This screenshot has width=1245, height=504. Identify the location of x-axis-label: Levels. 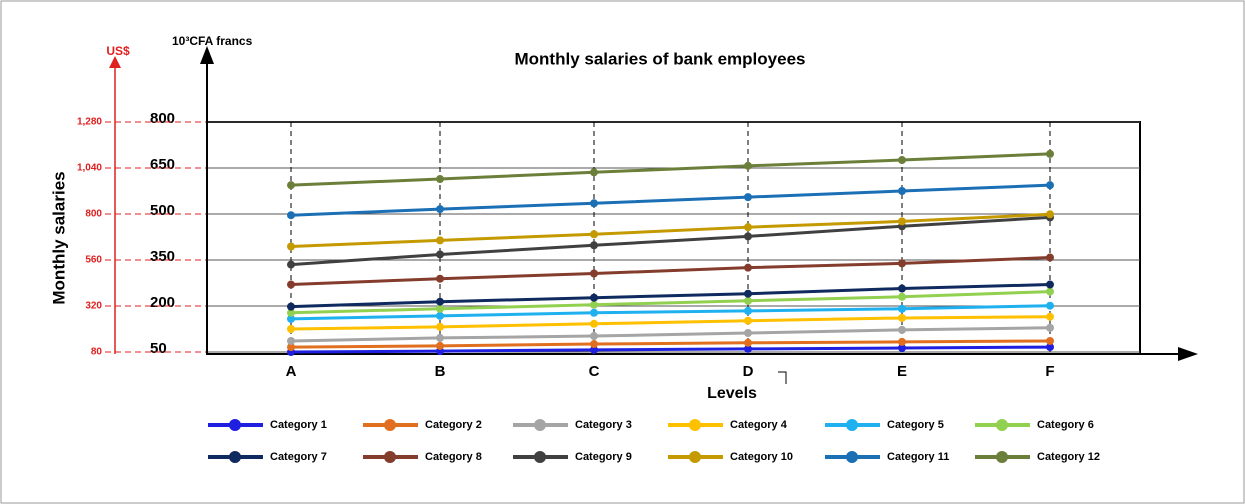
(732, 393).